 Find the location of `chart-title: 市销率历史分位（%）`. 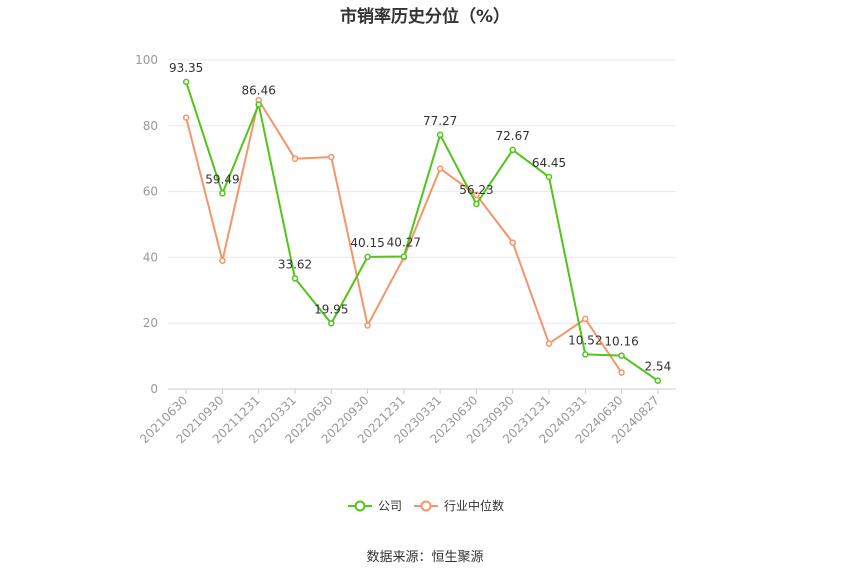

chart-title: 市销率历史分位（%） is located at coordinates (425, 17).